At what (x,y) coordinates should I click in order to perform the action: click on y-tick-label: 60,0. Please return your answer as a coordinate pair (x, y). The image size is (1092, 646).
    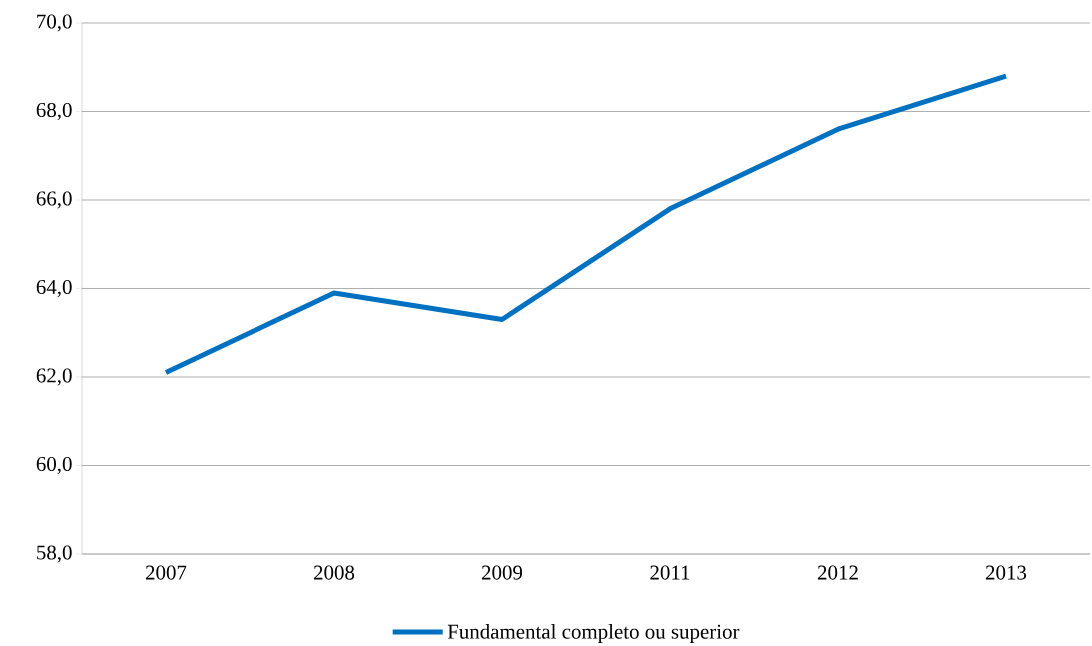
    Looking at the image, I should click on (54, 465).